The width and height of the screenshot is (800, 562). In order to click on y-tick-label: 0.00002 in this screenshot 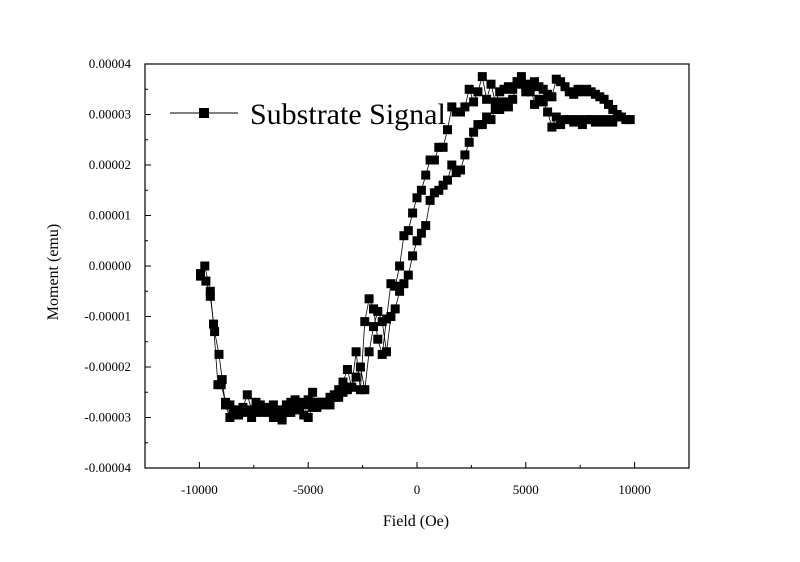, I will do `click(110, 164)`.